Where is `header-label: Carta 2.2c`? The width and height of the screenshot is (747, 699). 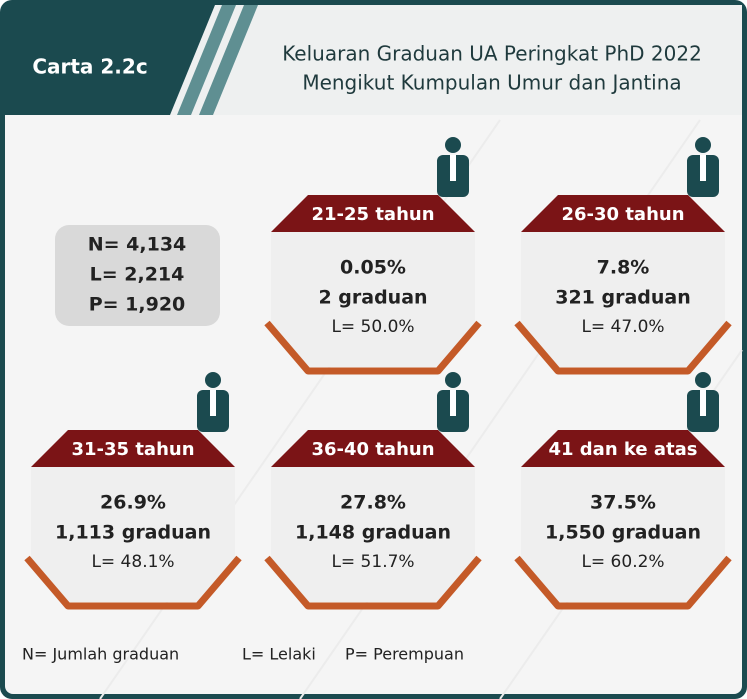
header-label: Carta 2.2c is located at coordinates (89, 67).